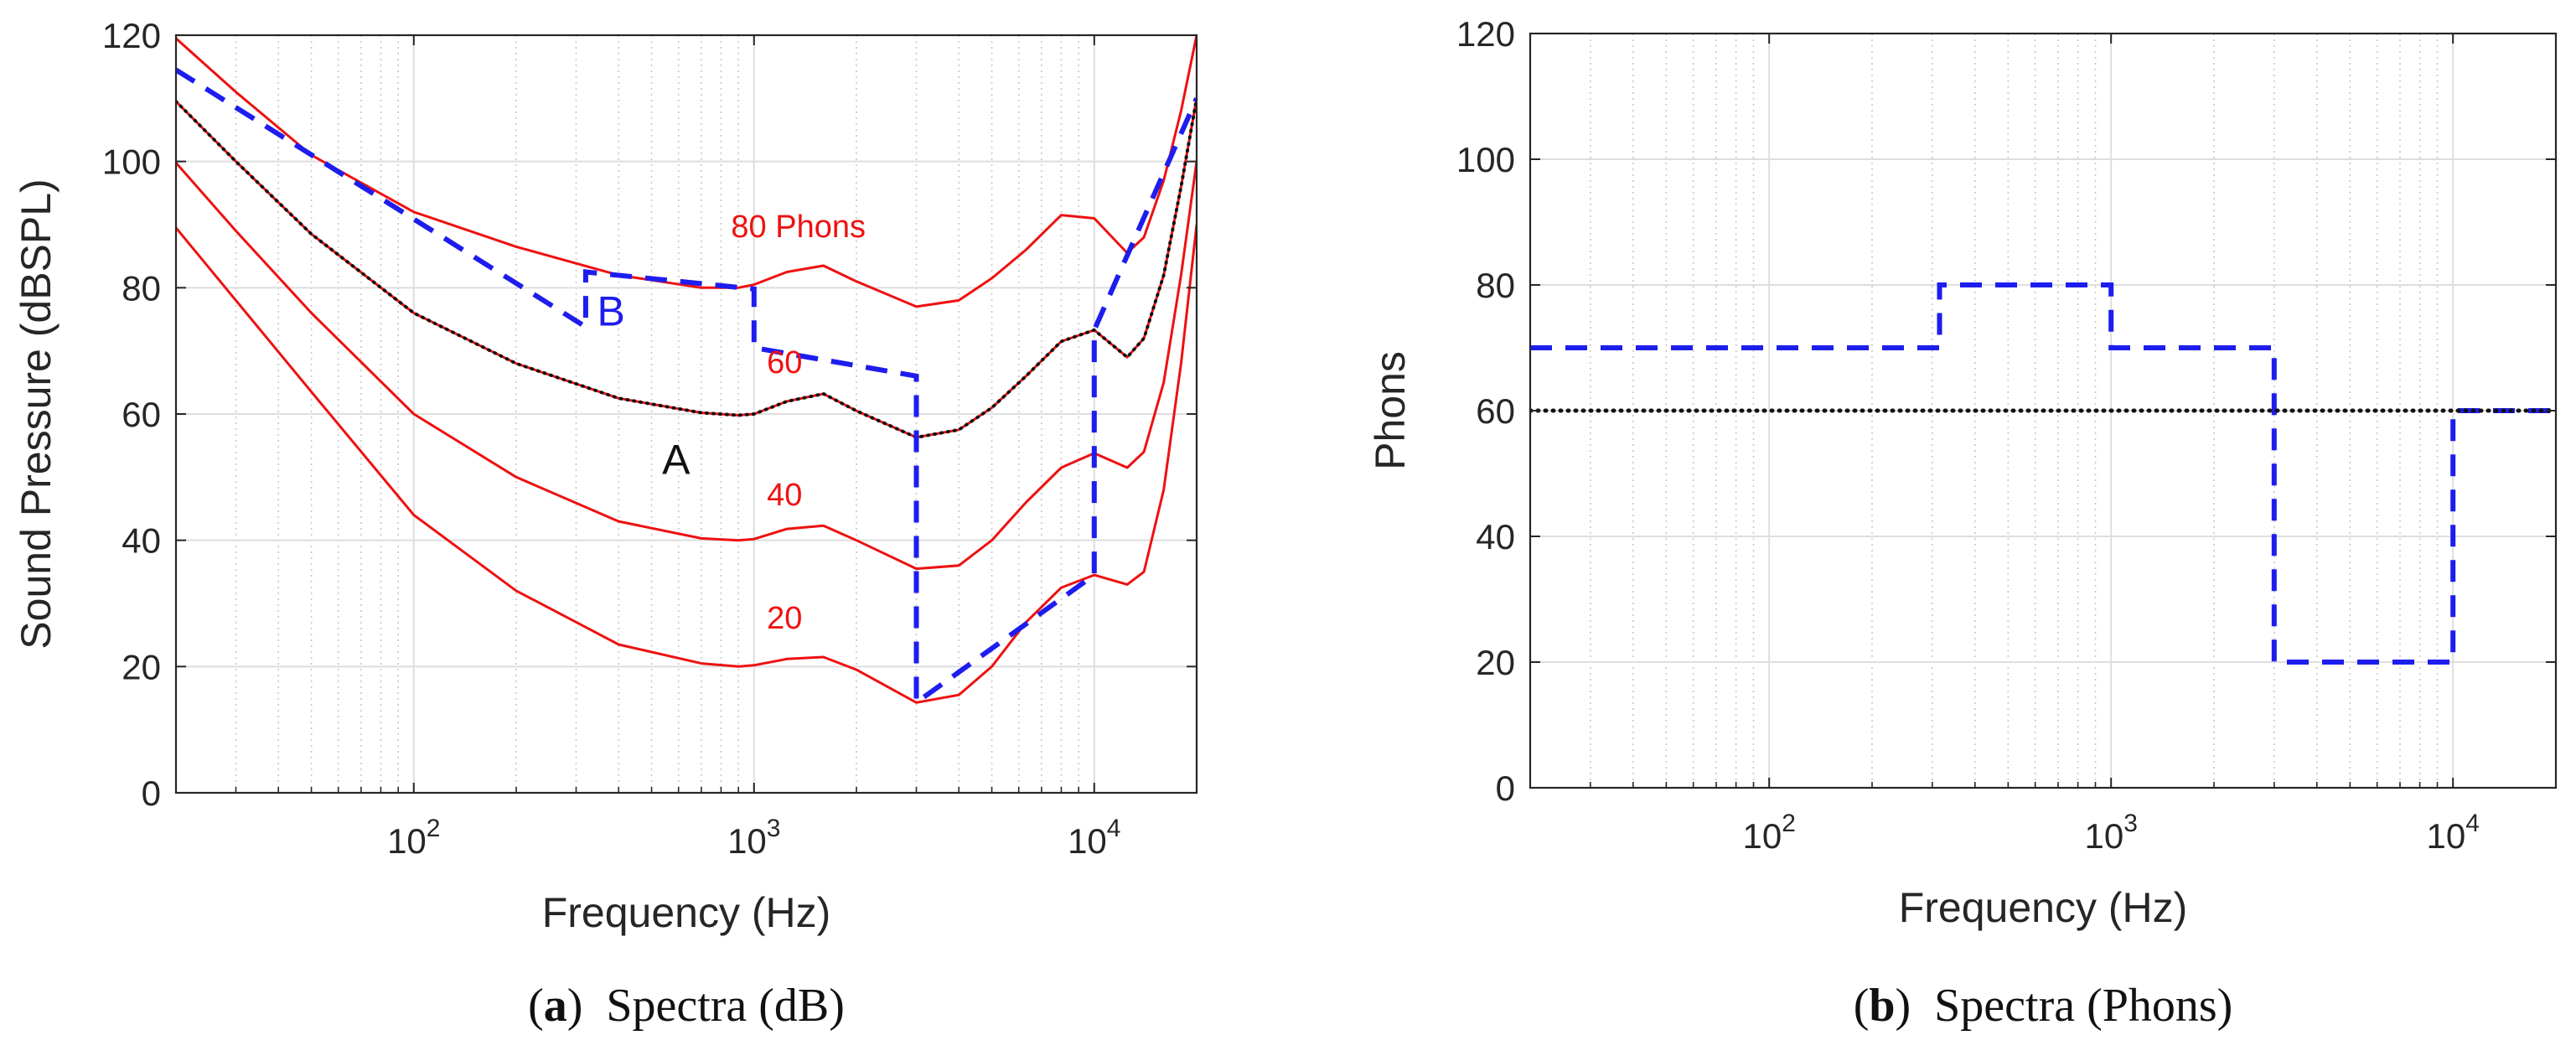  What do you see at coordinates (686, 1006) in the screenshot?
I see `caption-a: (a) Spectra (dB)` at bounding box center [686, 1006].